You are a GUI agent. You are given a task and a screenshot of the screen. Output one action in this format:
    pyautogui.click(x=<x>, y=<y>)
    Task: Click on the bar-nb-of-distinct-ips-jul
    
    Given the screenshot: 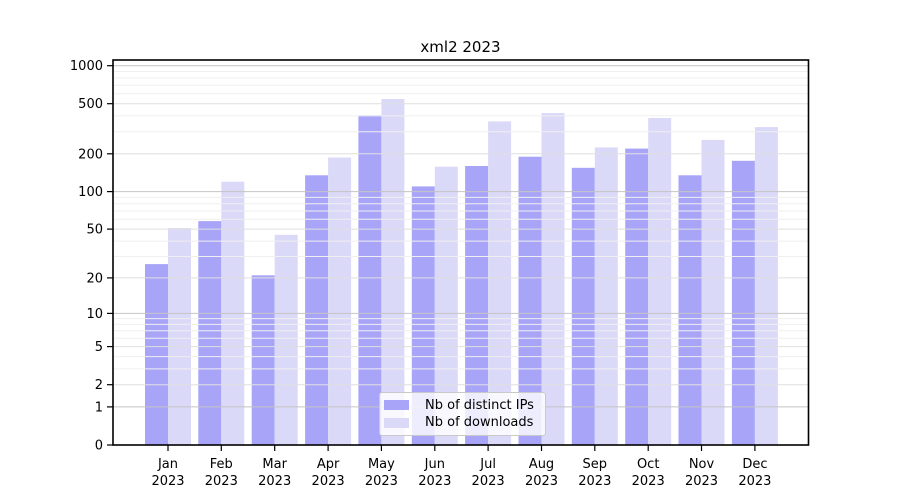 What is the action you would take?
    pyautogui.click(x=477, y=305)
    